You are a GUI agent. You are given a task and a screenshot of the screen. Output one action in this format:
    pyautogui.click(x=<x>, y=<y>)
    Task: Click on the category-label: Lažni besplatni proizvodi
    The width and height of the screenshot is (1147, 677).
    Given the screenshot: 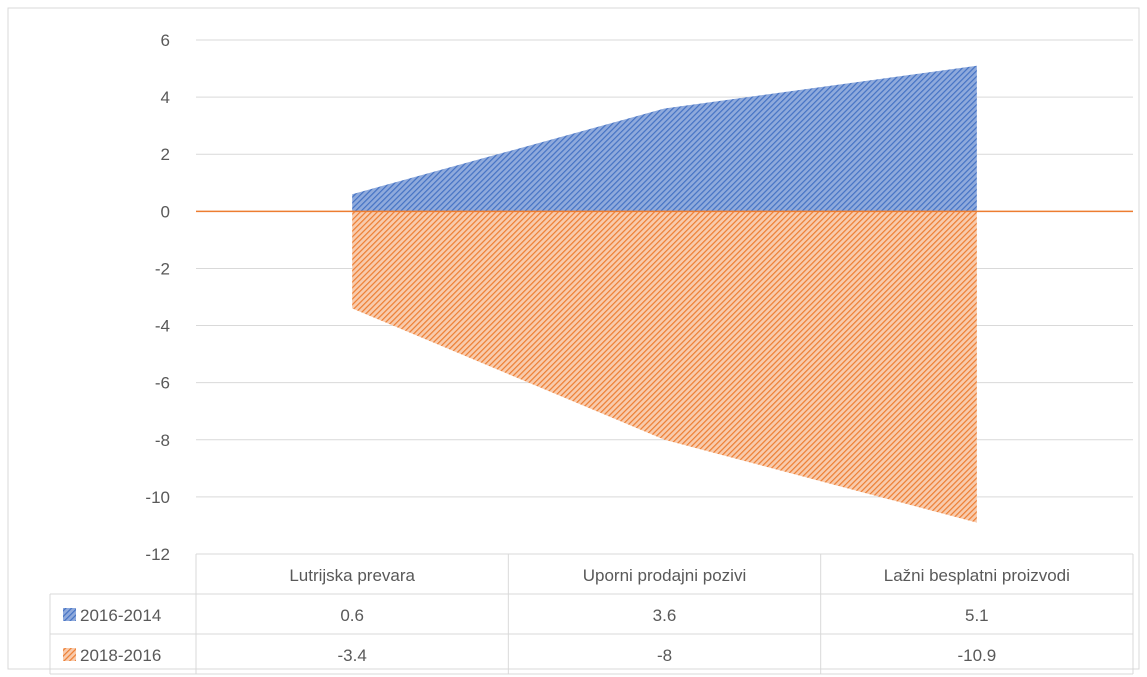 What is the action you would take?
    pyautogui.click(x=977, y=575)
    